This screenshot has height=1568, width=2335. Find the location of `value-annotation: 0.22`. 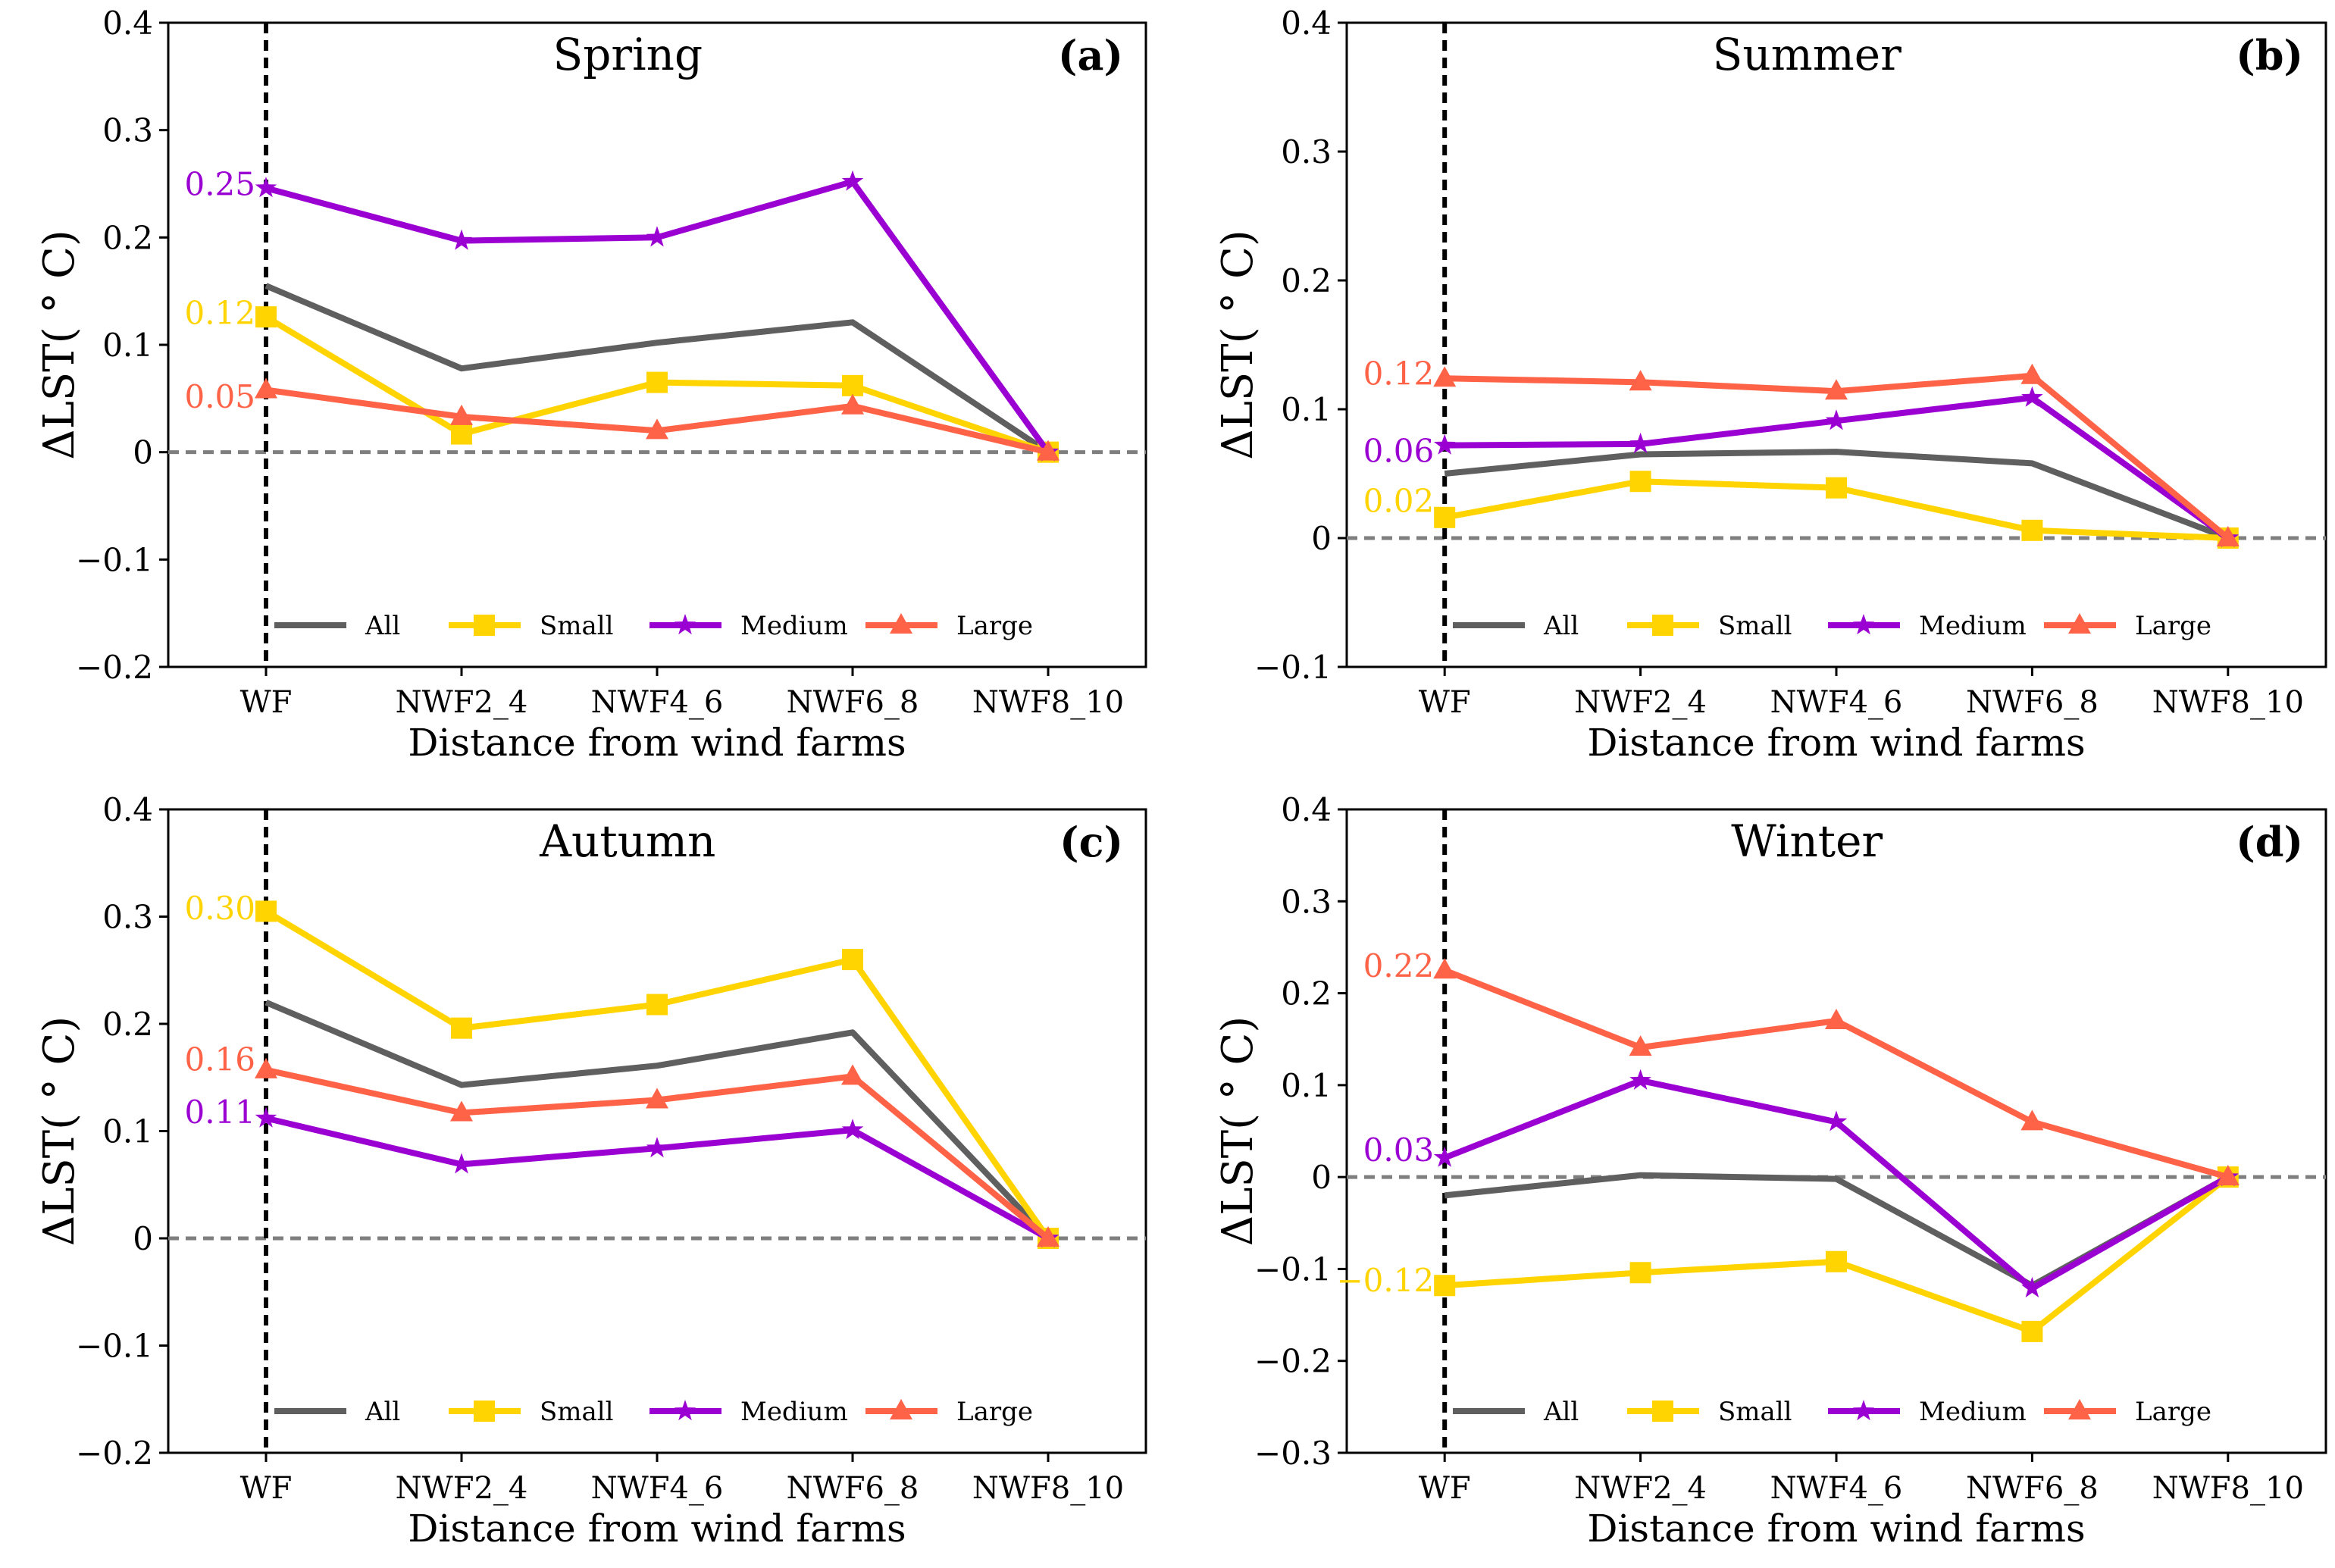

value-annotation: 0.22 is located at coordinates (1399, 965).